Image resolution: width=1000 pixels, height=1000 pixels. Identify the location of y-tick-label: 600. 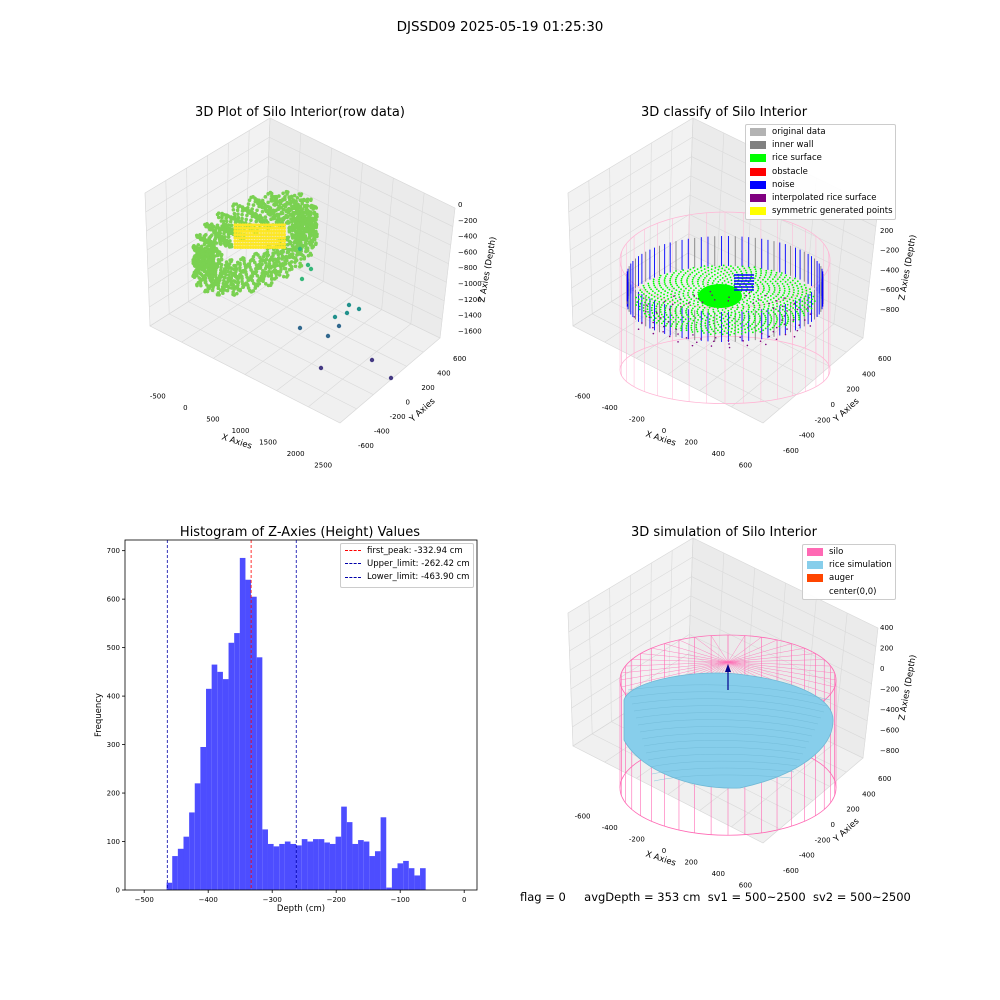
(113, 600).